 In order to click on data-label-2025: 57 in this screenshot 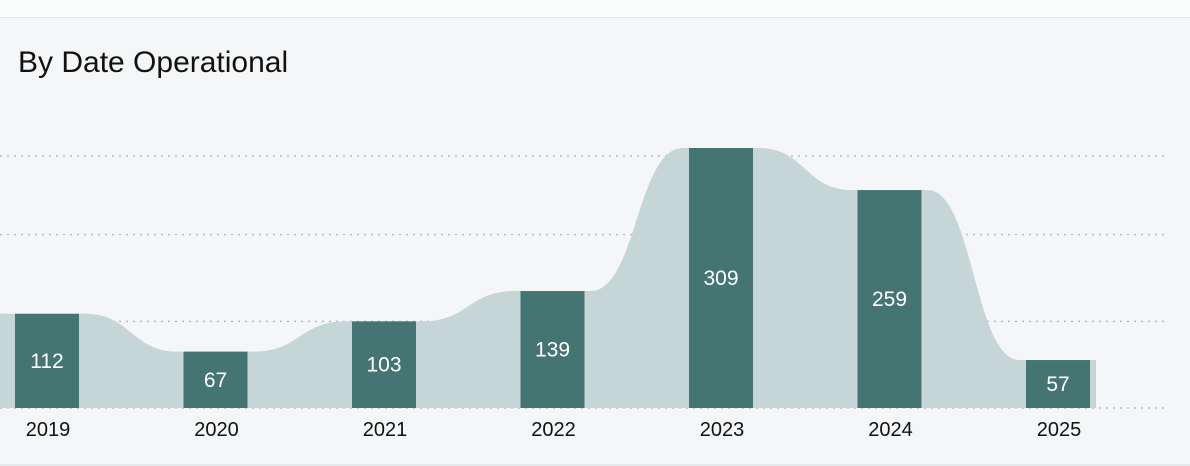, I will do `click(1057, 384)`.